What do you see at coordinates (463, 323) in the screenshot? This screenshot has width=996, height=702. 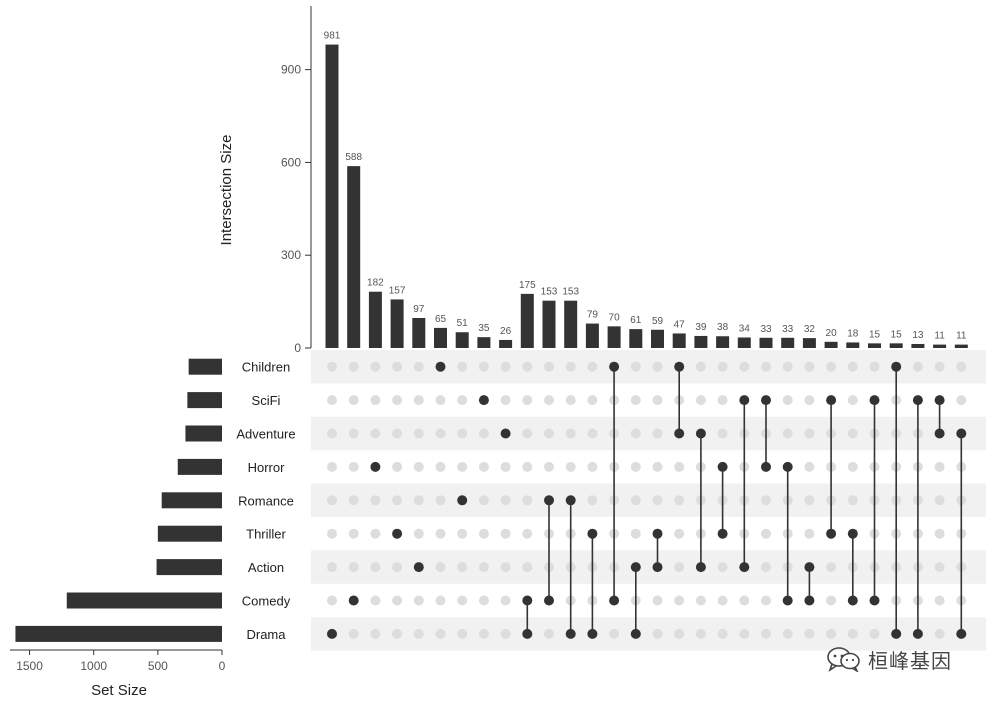 I see `intersection-value-label: 51` at bounding box center [463, 323].